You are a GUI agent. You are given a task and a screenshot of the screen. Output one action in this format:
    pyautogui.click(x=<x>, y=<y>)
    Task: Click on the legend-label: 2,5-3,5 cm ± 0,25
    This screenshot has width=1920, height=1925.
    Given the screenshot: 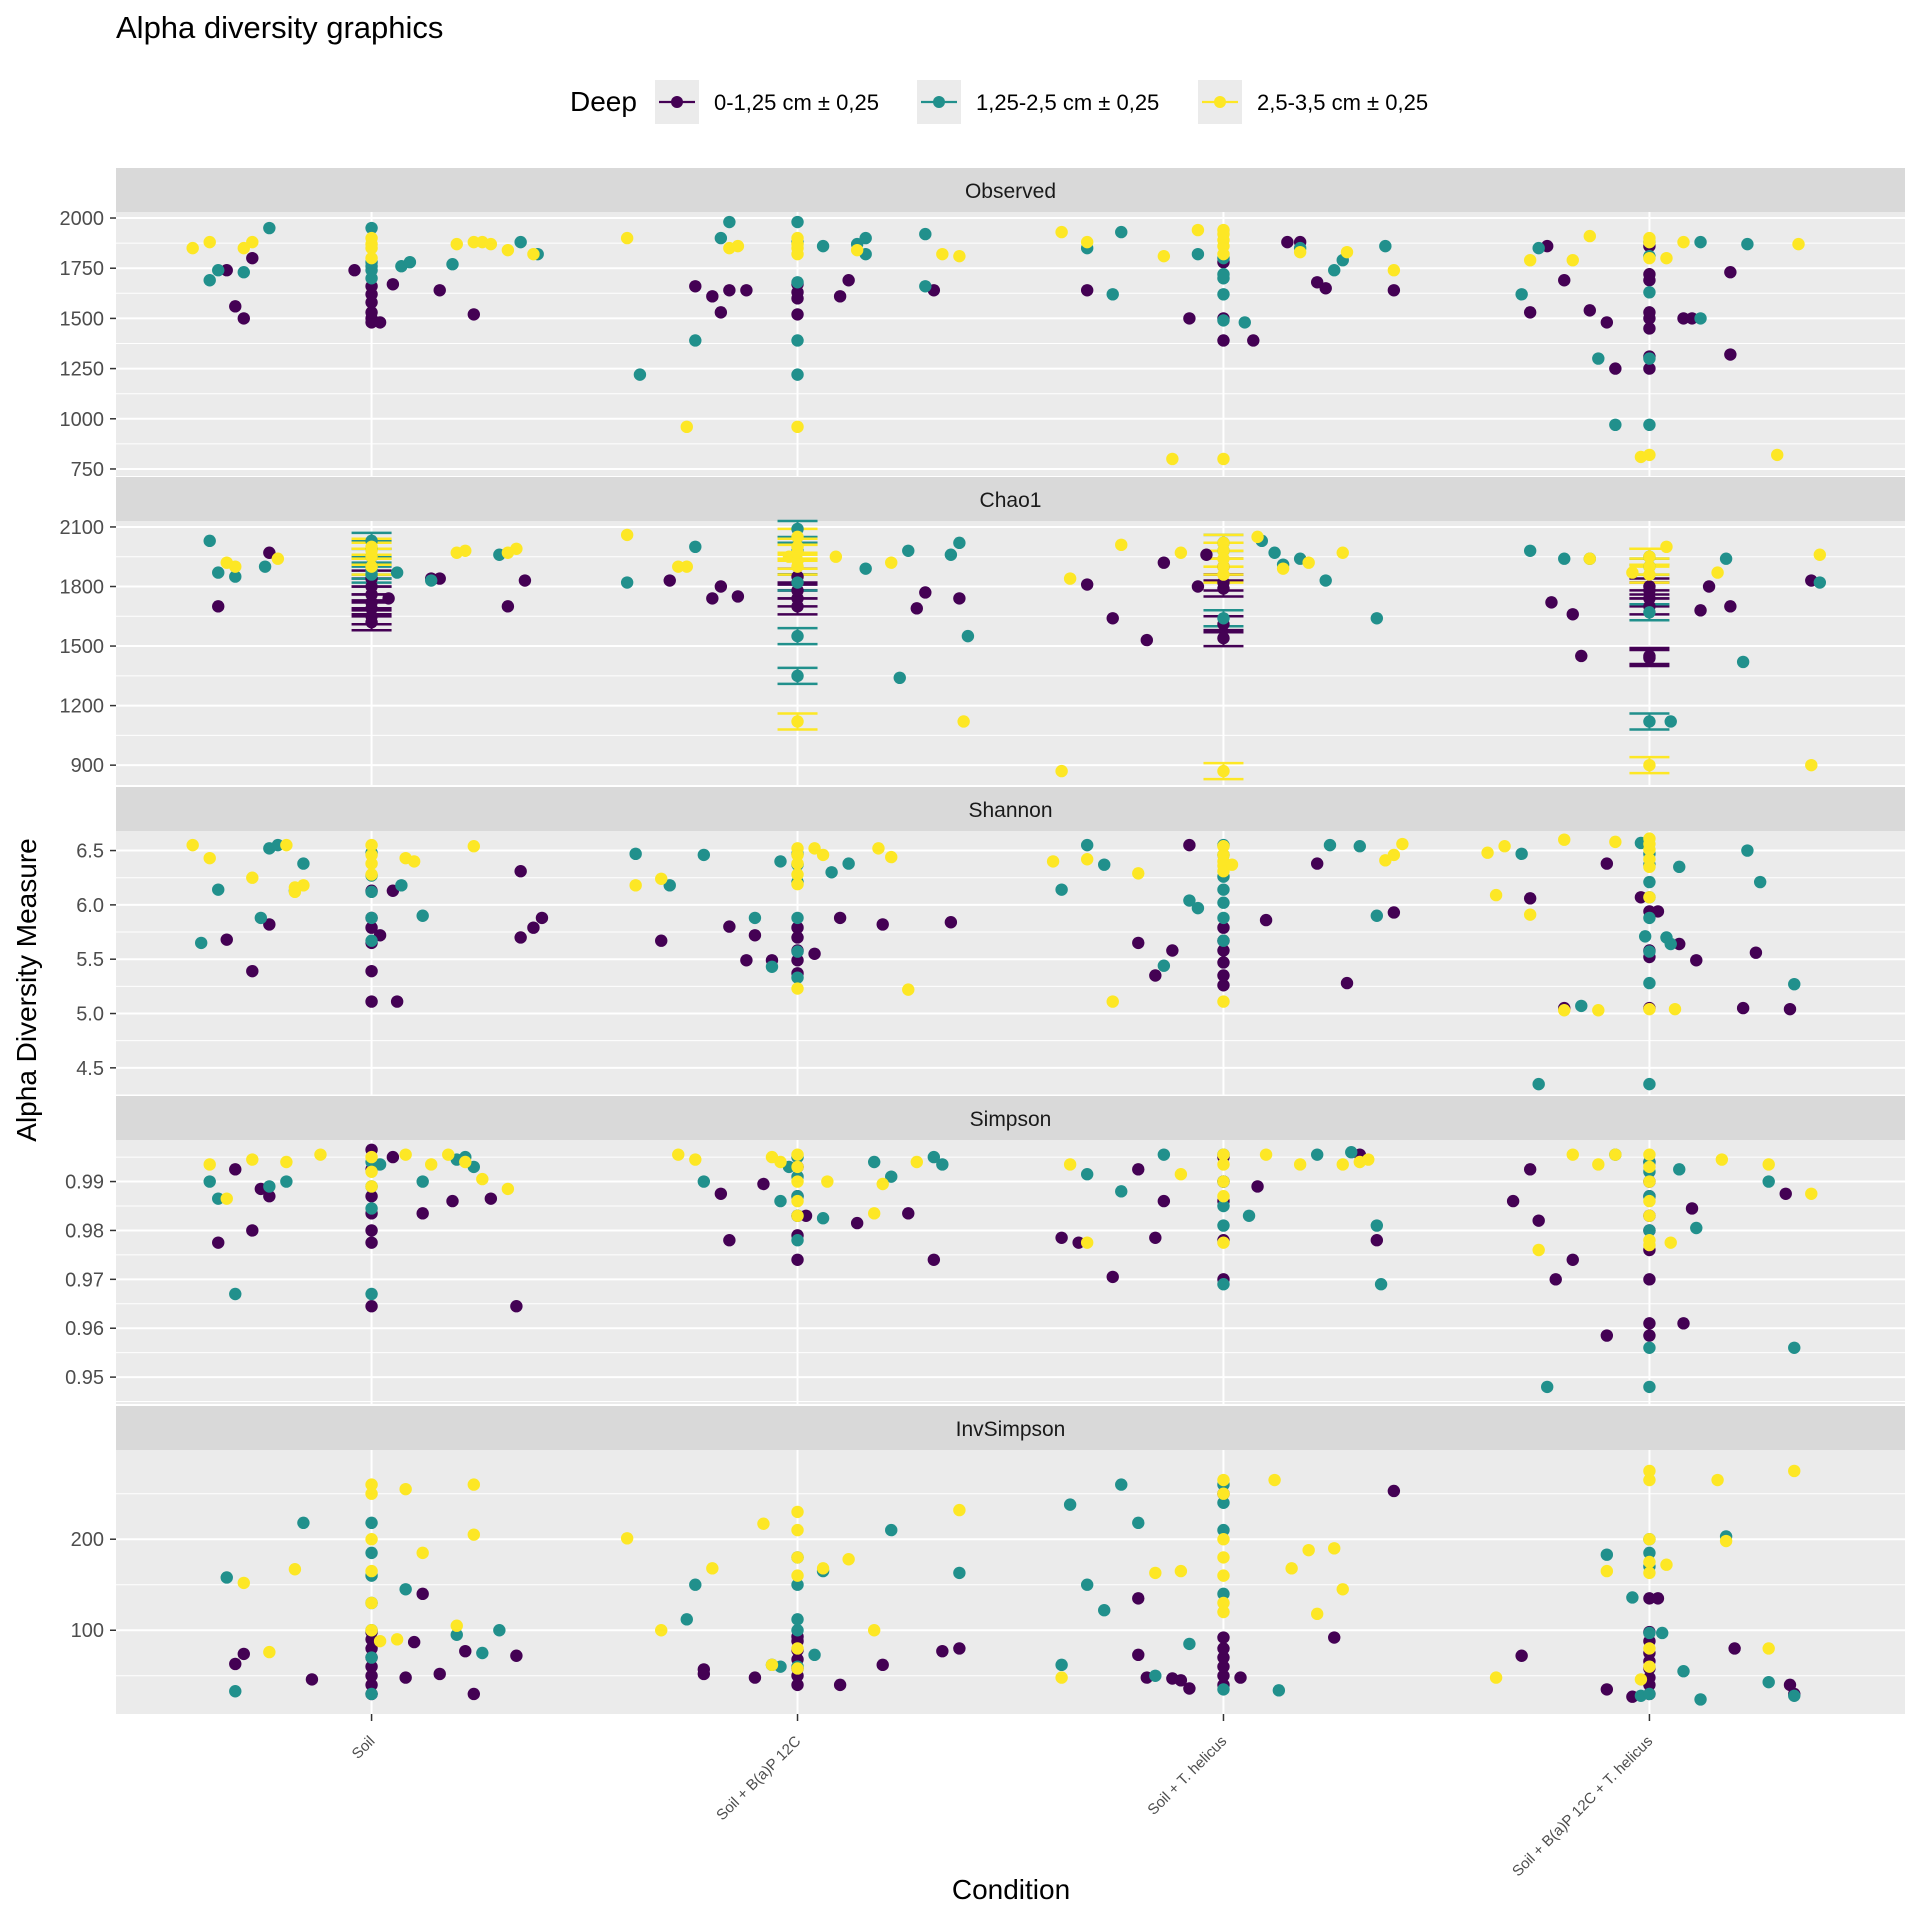 What is the action you would take?
    pyautogui.click(x=1342, y=102)
    